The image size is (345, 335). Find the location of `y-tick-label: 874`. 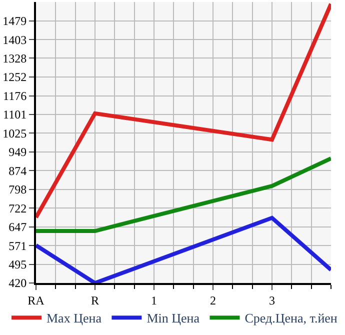

y-tick-label: 874 is located at coordinates (17, 171).